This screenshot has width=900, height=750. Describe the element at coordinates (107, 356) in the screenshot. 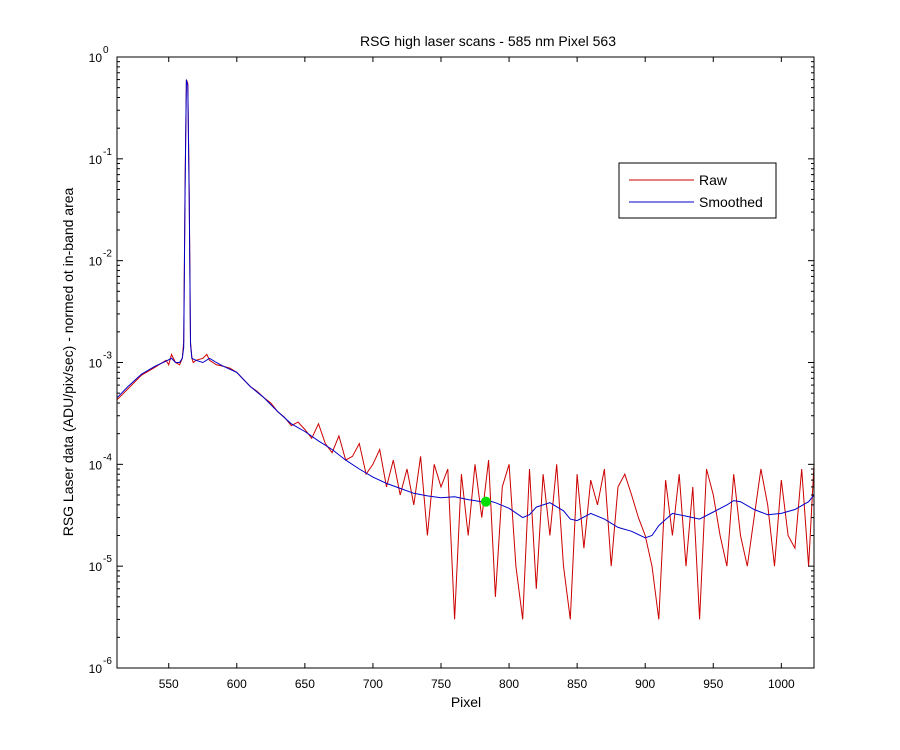

I see `y-tick-label-exponent: -3` at that location.